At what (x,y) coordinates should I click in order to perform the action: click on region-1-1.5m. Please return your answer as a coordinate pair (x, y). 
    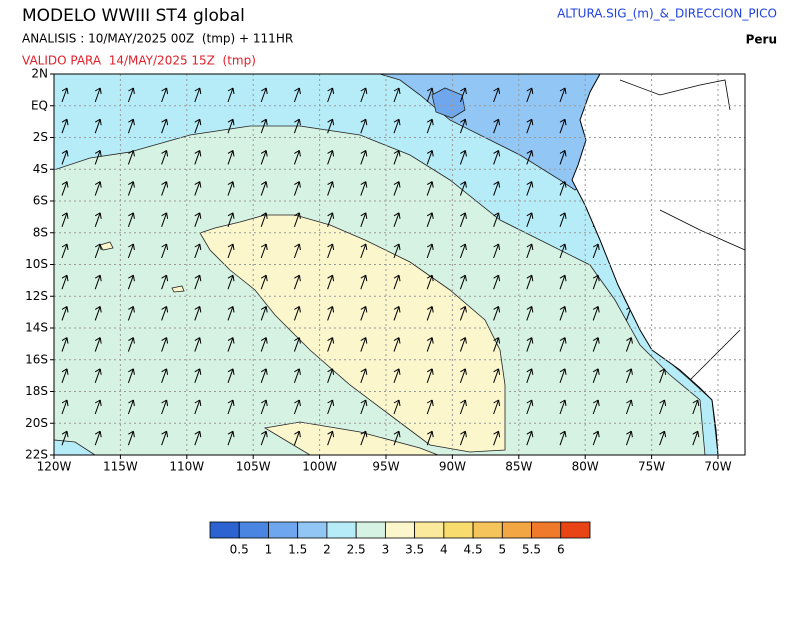
    Looking at the image, I should click on (448, 103).